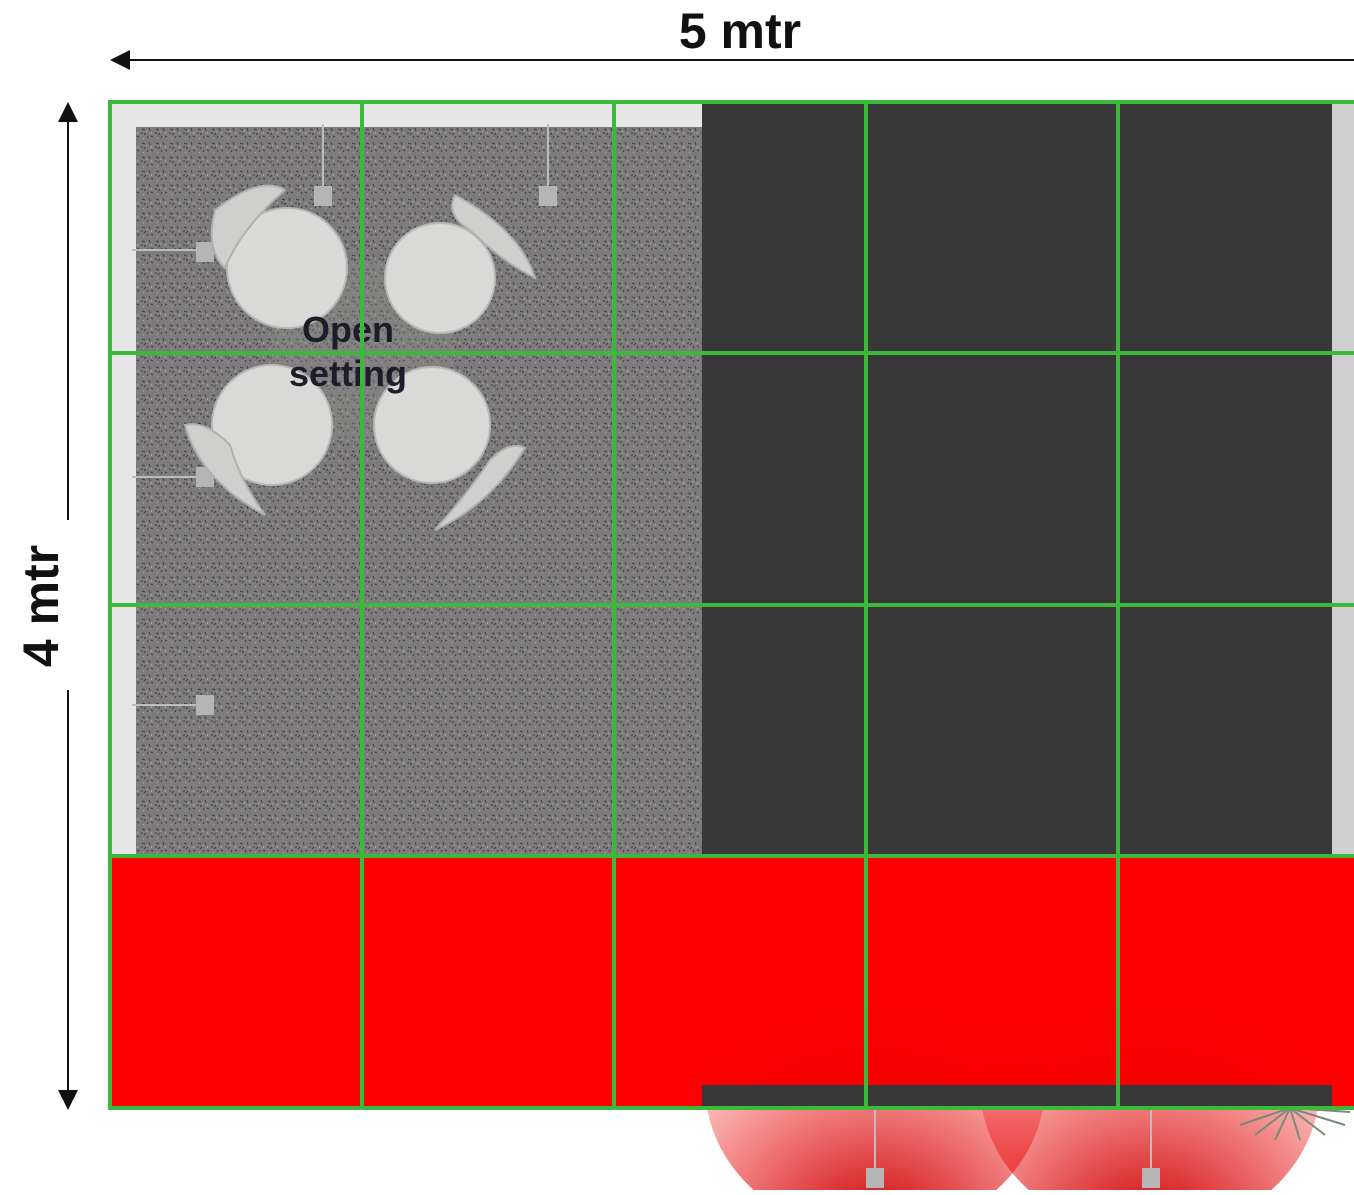 The height and width of the screenshot is (1195, 1354). I want to click on wall-shadow, so click(1343, 478).